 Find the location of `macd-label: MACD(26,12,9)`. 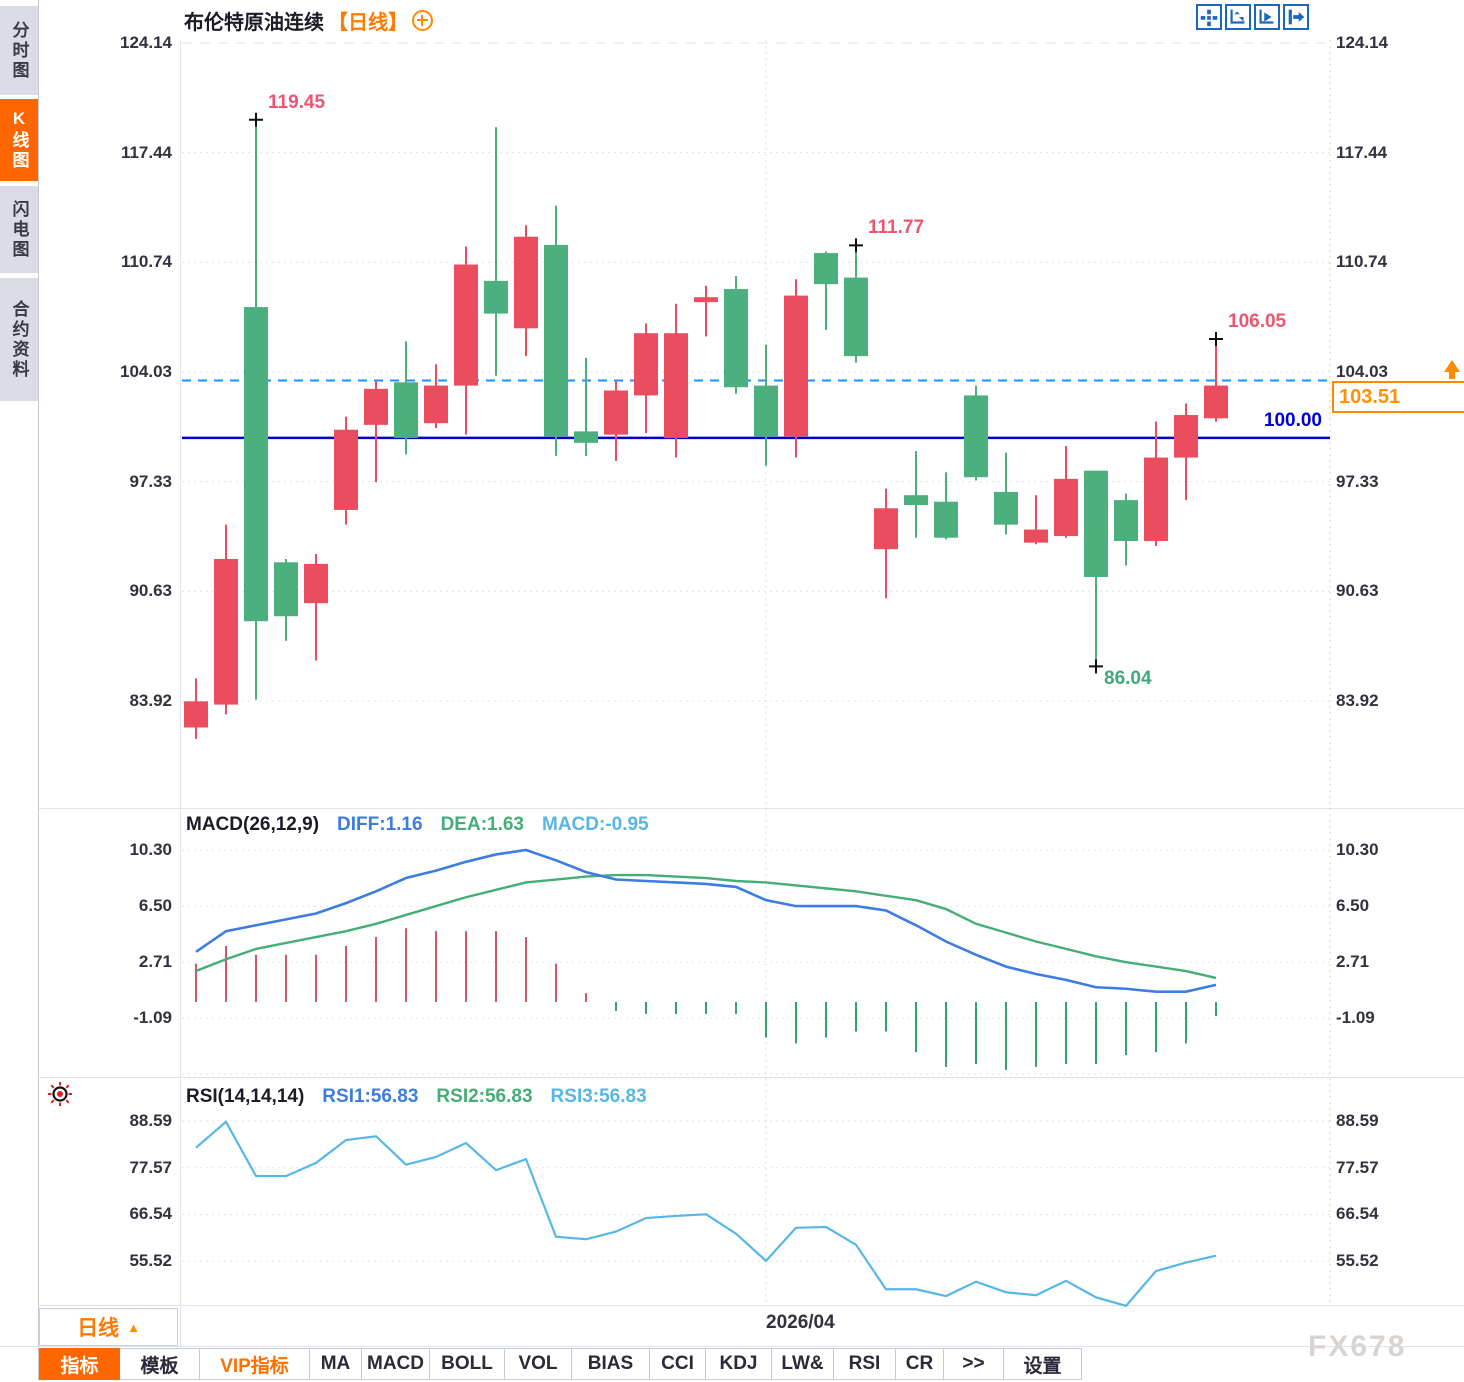

macd-label: MACD(26,12,9) is located at coordinates (253, 824).